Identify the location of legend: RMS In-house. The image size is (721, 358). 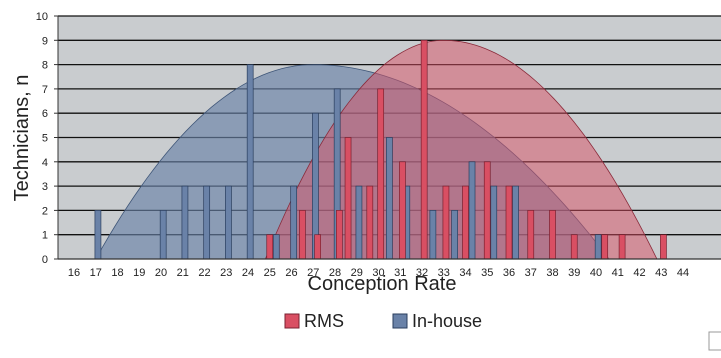
(383, 321).